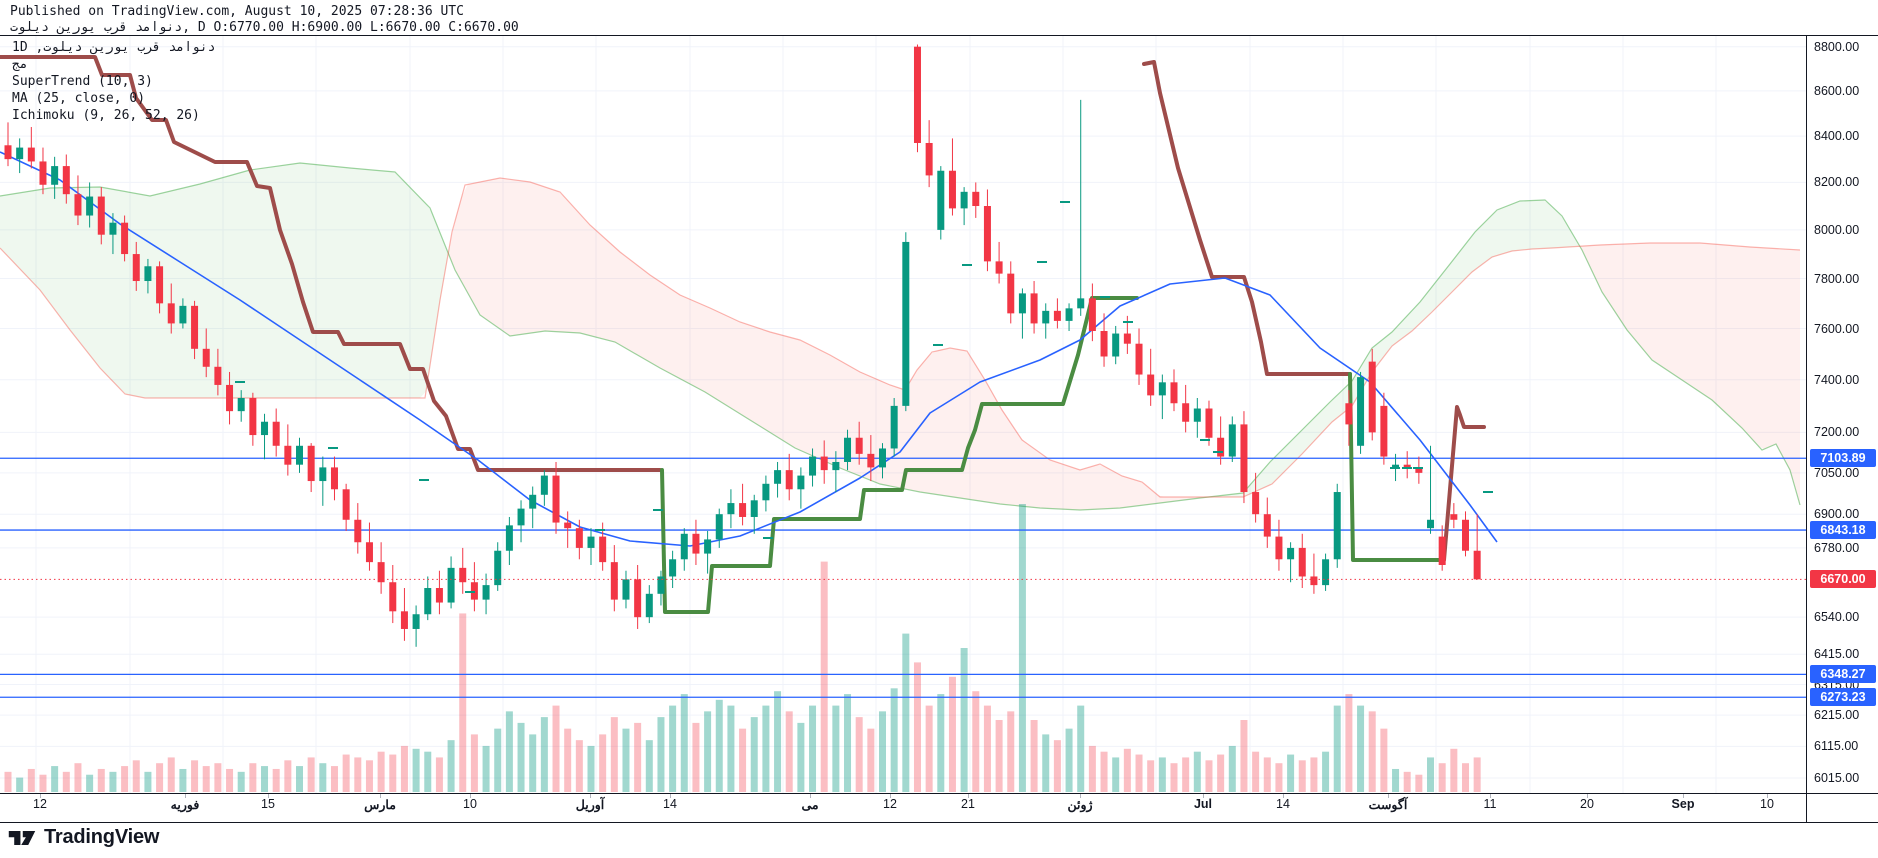 This screenshot has height=858, width=1878. Describe the element at coordinates (114, 47) in the screenshot. I see `legend-symbol-row: دنوامد قرب يورين ديلوت, 1D` at that location.